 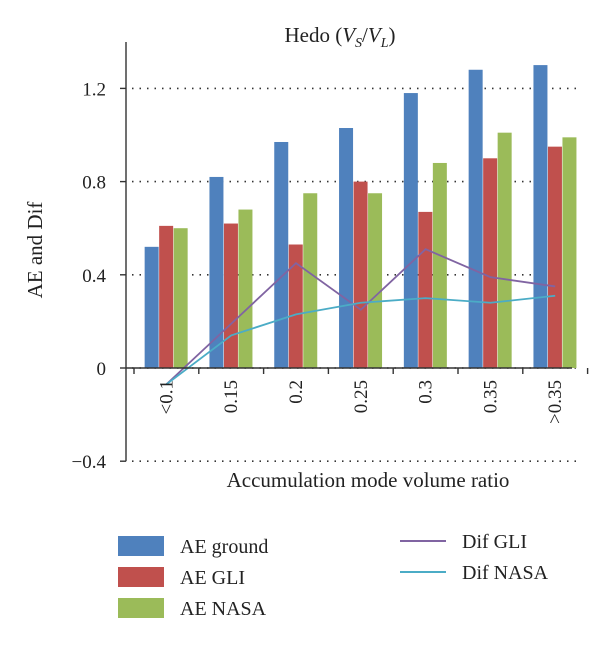 What do you see at coordinates (94, 89) in the screenshot?
I see `y-tick-label: 1.2` at bounding box center [94, 89].